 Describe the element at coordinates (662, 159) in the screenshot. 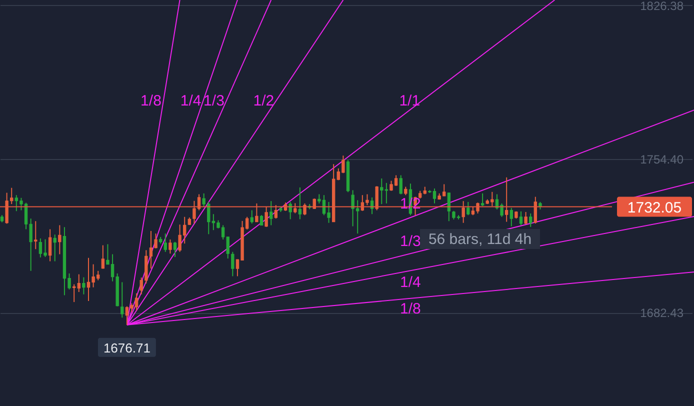

I see `y-tick-label: 1754.40` at that location.